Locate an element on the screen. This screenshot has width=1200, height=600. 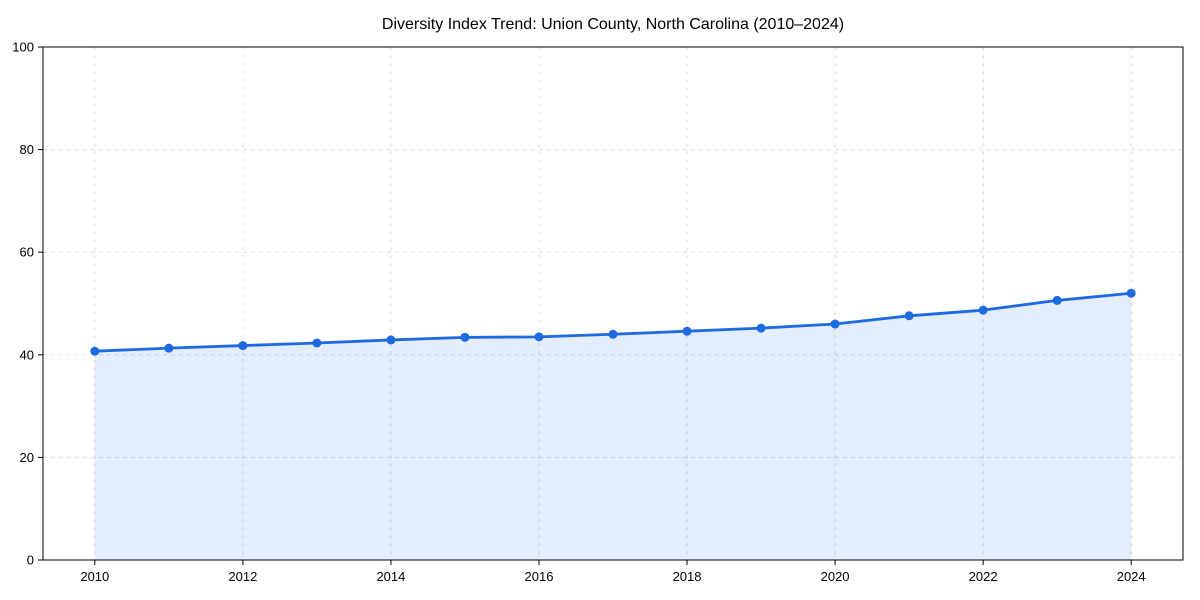
x-tick-label: 2022 is located at coordinates (983, 576).